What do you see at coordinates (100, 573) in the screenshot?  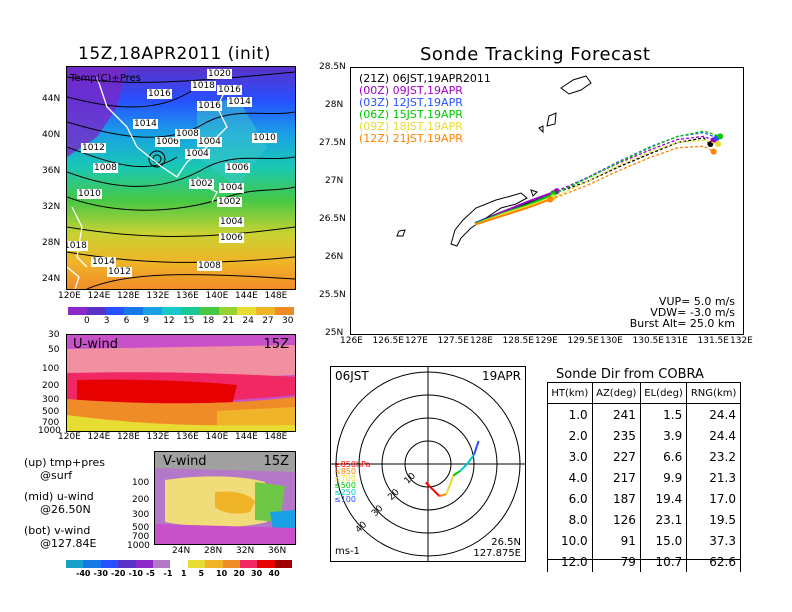 I see `wind-colorbar-tick: -30` at bounding box center [100, 573].